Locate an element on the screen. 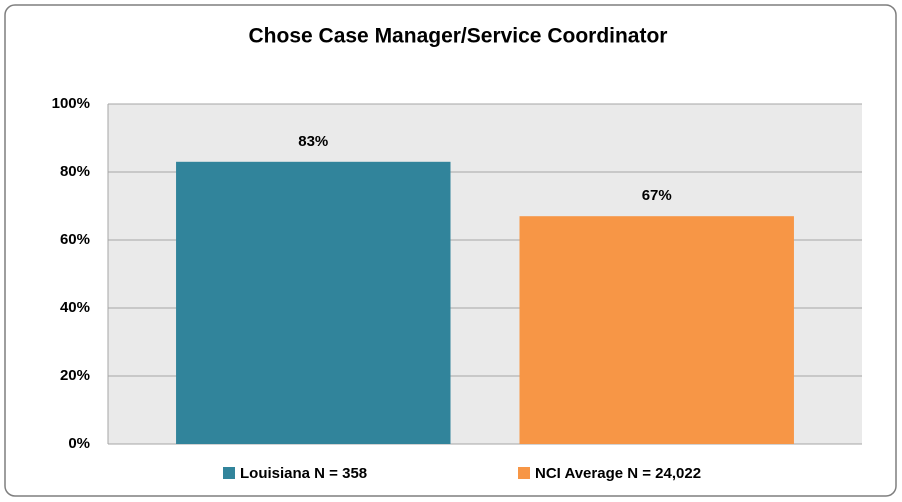  legend-label: NCI Average N = 24,022 is located at coordinates (618, 473).